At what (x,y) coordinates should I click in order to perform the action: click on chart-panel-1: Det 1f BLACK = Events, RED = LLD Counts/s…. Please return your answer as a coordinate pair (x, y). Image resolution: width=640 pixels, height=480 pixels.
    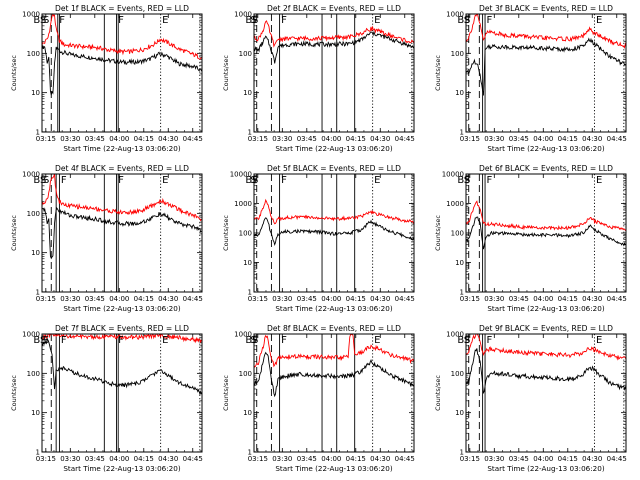
    Looking at the image, I should click on (106, 78).